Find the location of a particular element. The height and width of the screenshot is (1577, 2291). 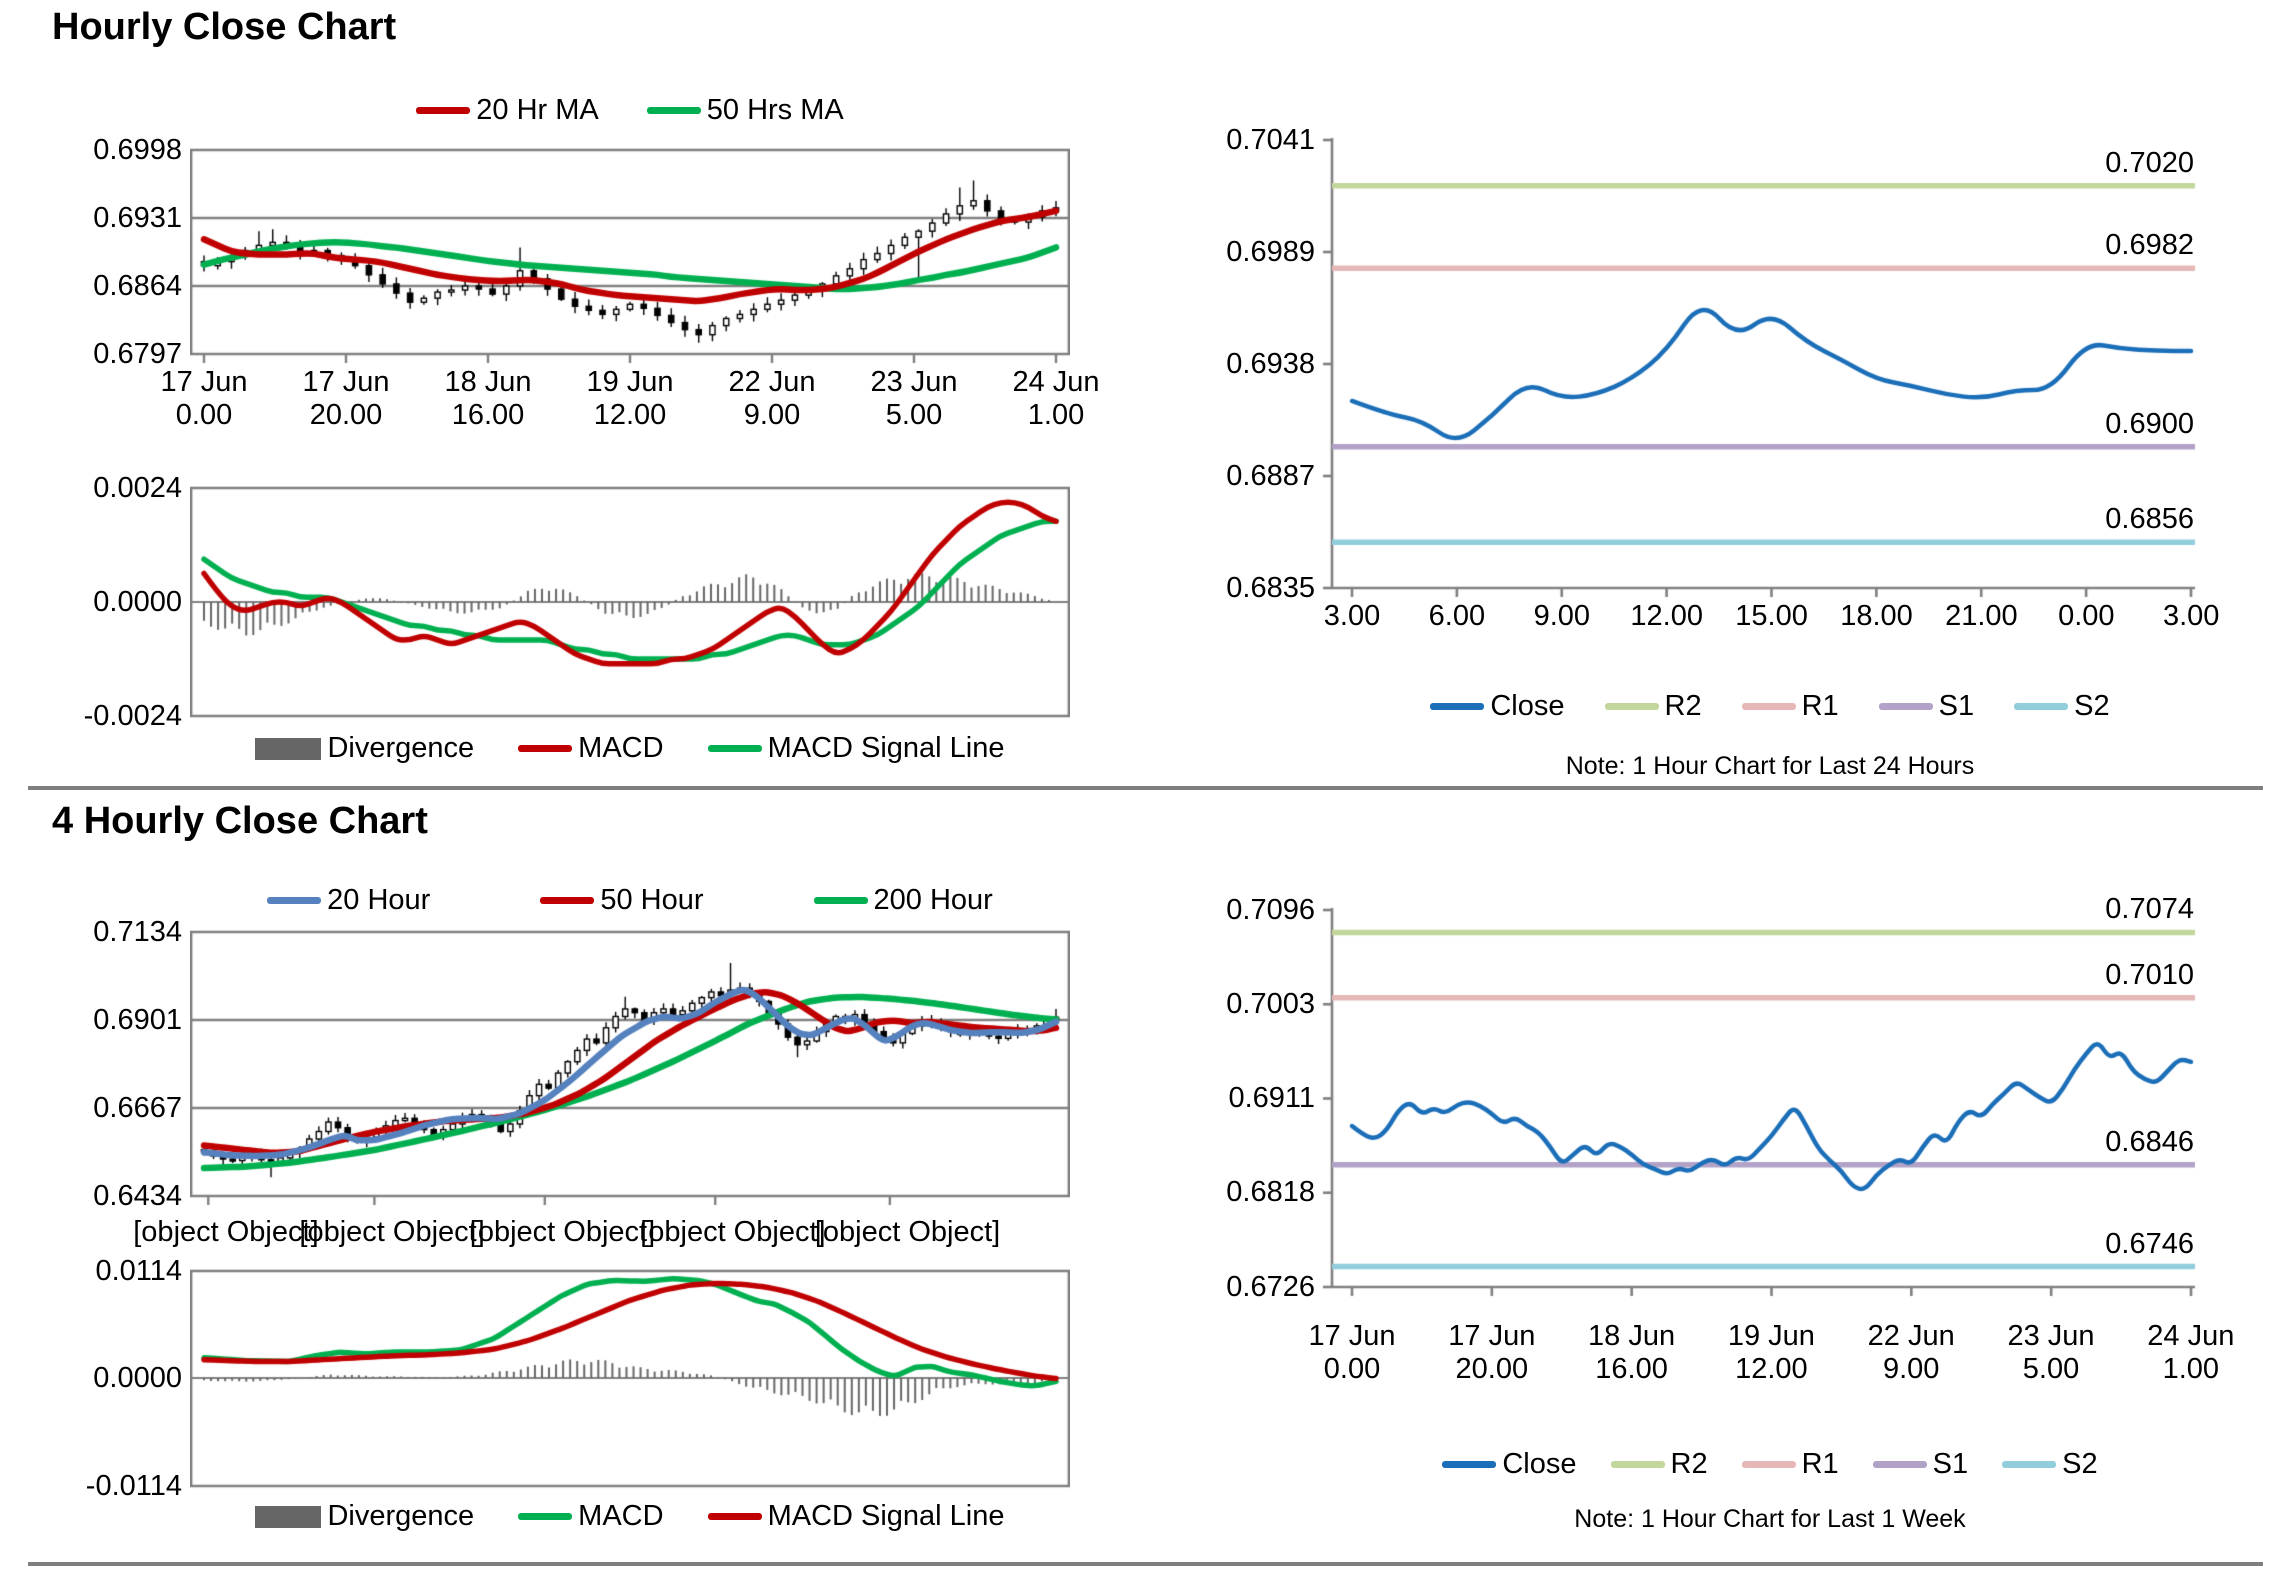

legend-item-200-hour: 200 Hour is located at coordinates (903, 900).